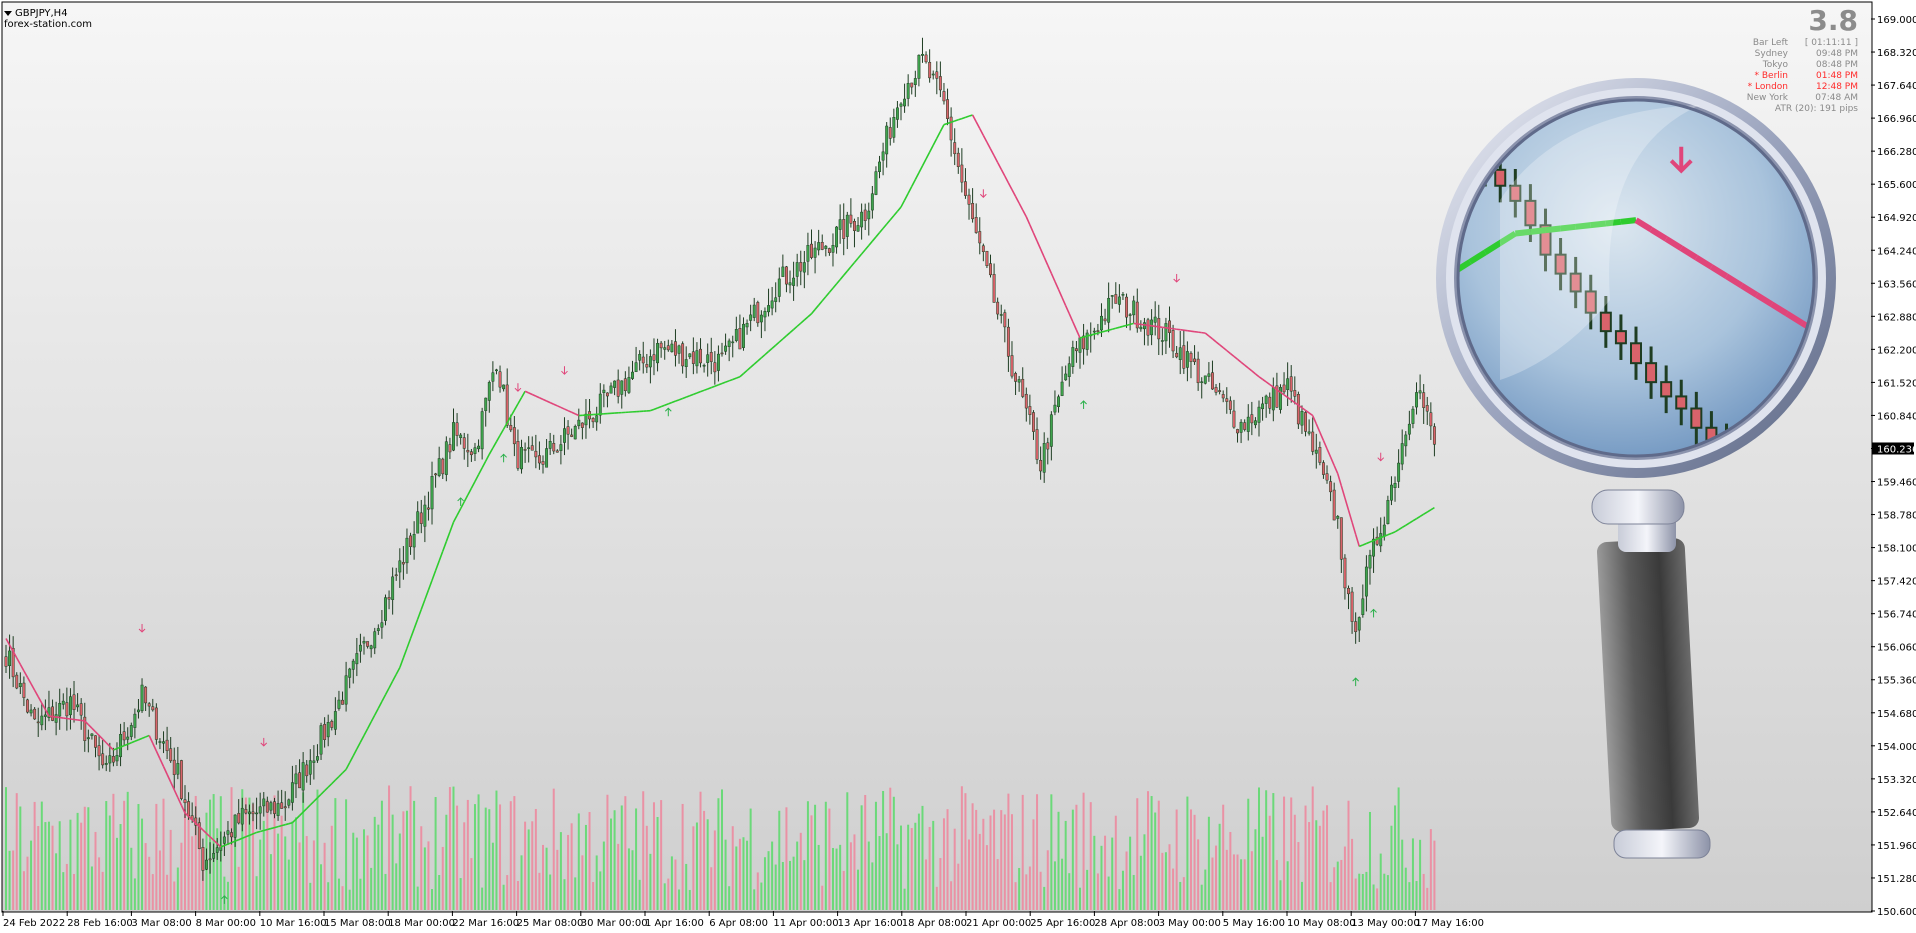 The width and height of the screenshot is (1916, 933). What do you see at coordinates (357, 923) in the screenshot?
I see `time-tick-label: 15 Mar 08:00` at bounding box center [357, 923].